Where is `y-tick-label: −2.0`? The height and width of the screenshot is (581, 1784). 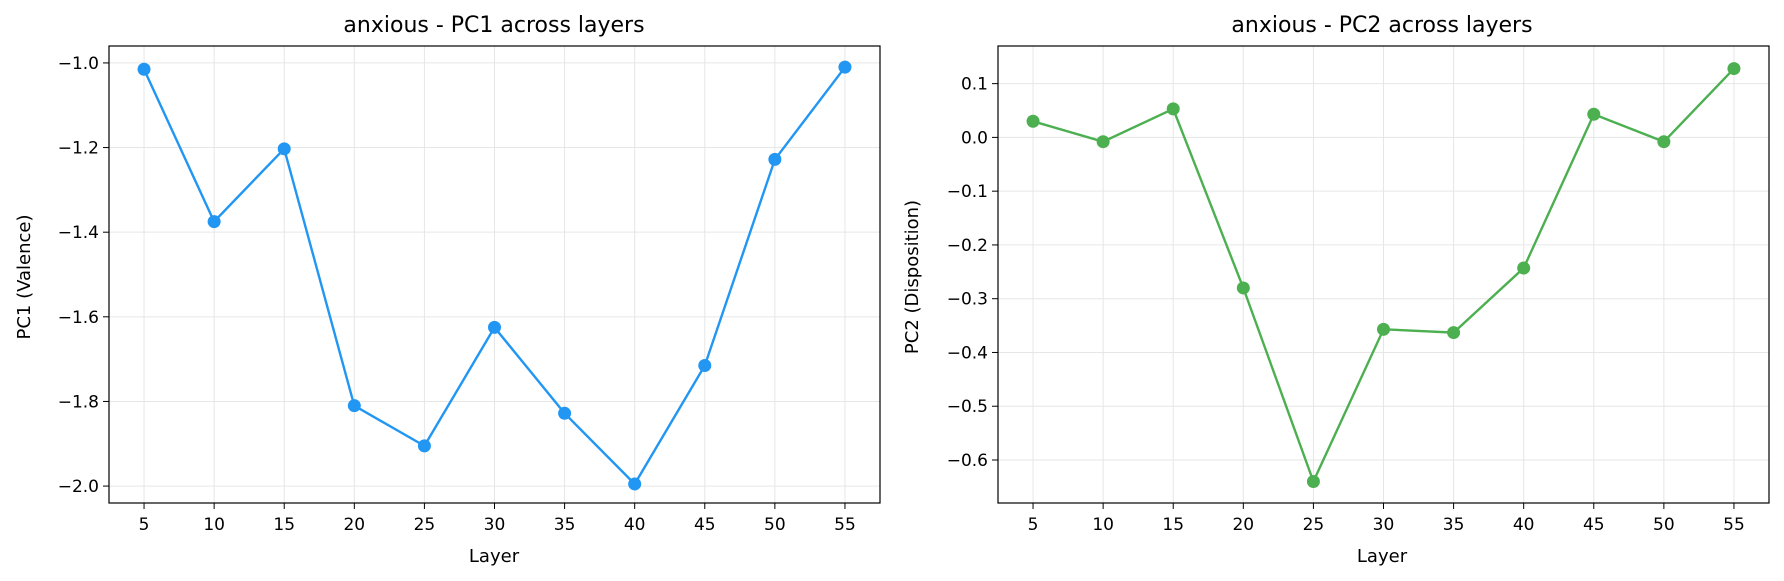 y-tick-label: −2.0 is located at coordinates (78, 487).